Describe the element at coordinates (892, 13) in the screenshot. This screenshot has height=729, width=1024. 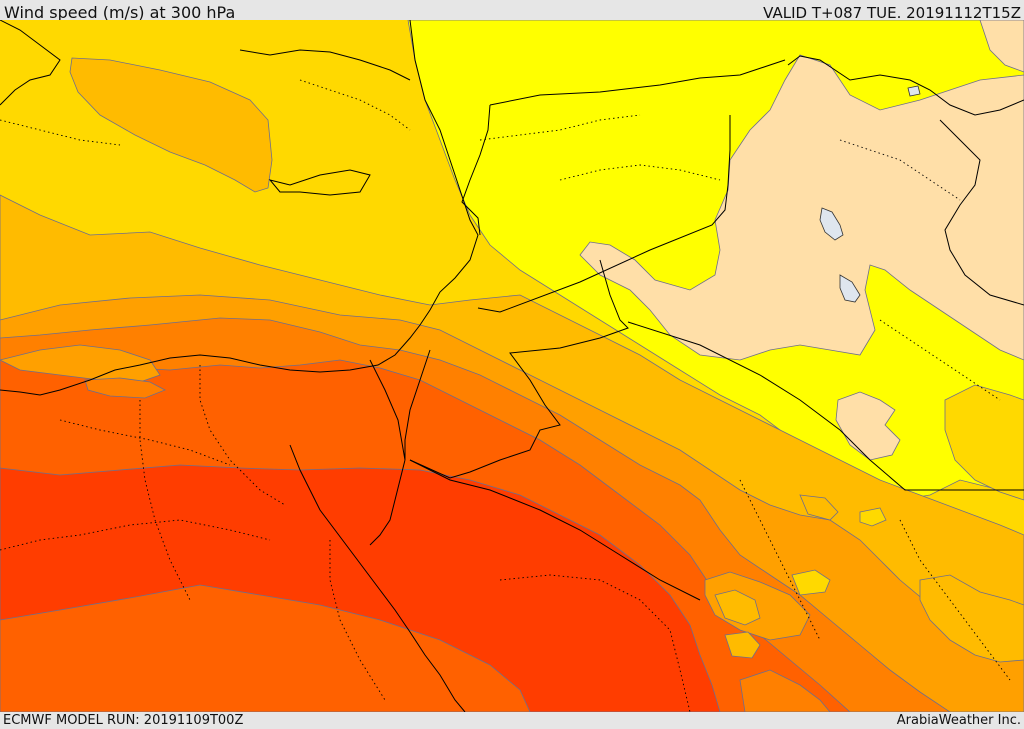
I see `valid-time: VALID T+087 TUE. 20191112T15Z` at that location.